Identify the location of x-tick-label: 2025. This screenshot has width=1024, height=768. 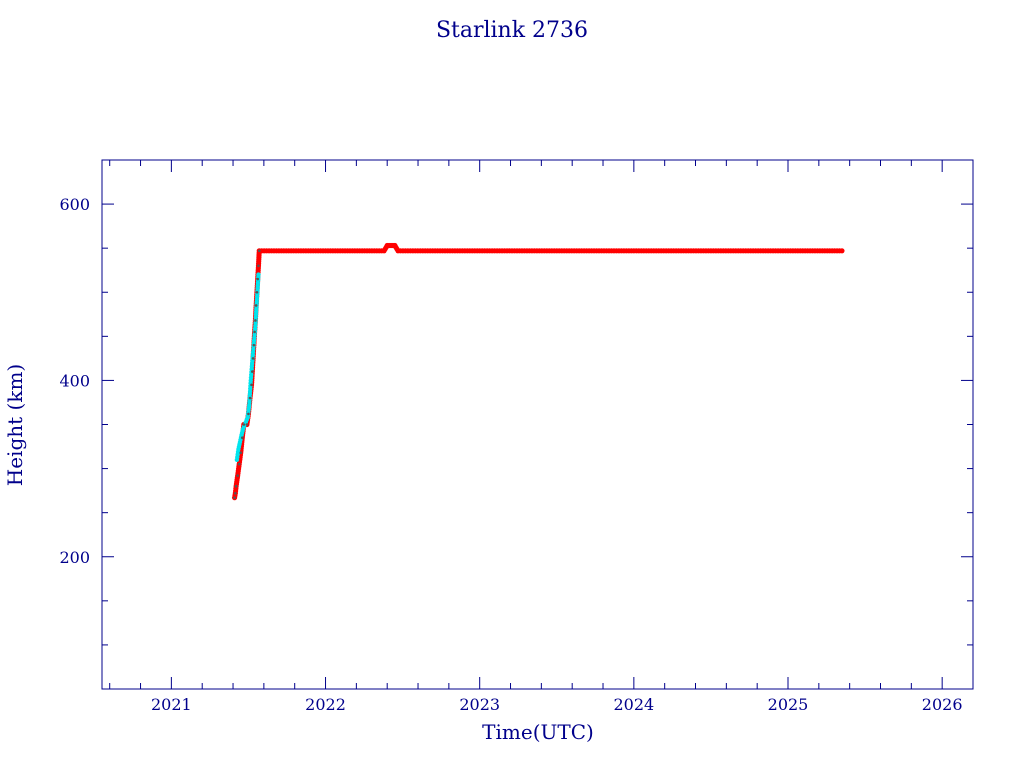
(788, 704).